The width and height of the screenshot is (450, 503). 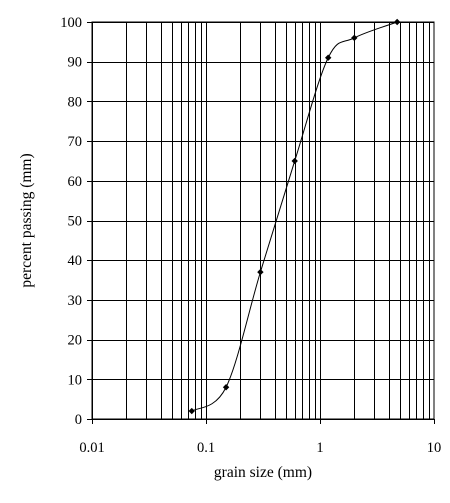 I want to click on y-tick-label: 60, so click(x=75, y=182).